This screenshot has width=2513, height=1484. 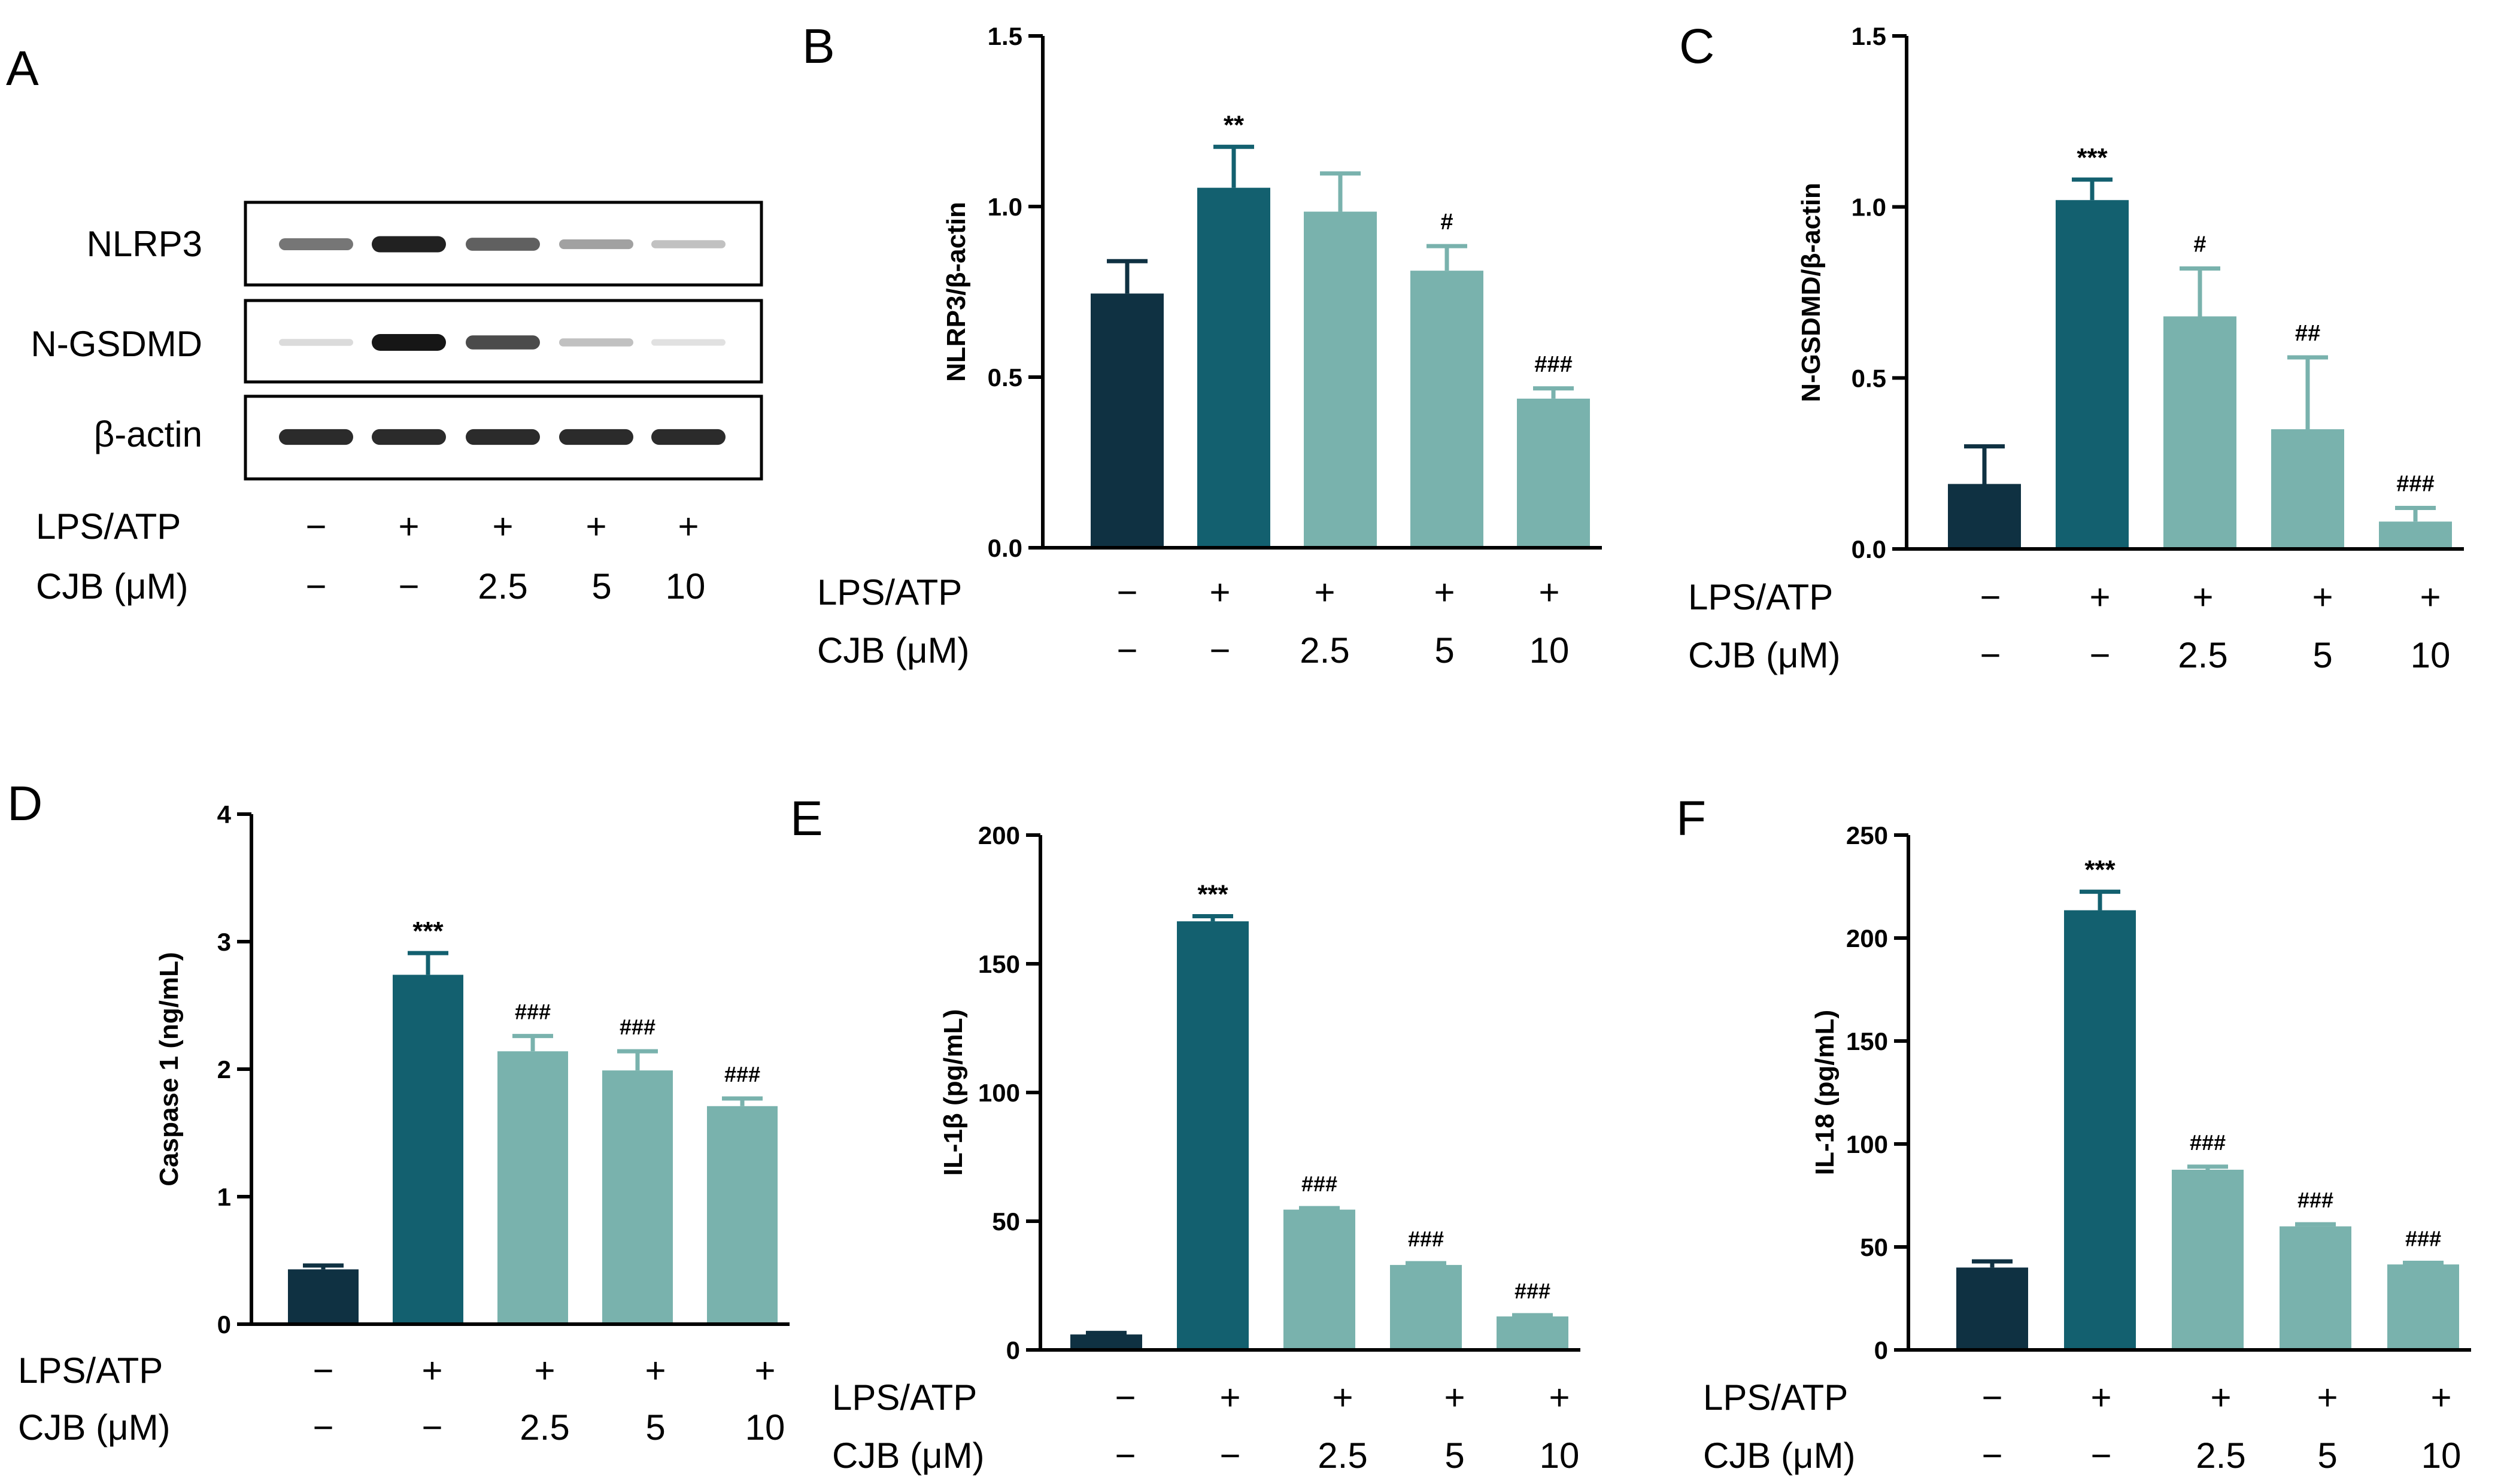 What do you see at coordinates (112, 586) in the screenshot?
I see `condition-label-cjb: CJB (μM)` at bounding box center [112, 586].